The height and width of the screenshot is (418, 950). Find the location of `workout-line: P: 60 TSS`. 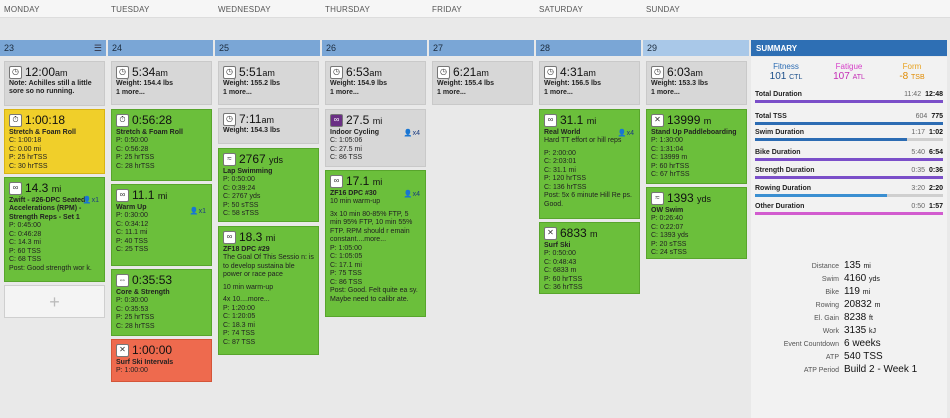

workout-line: P: 60 TSS is located at coordinates (25, 251).